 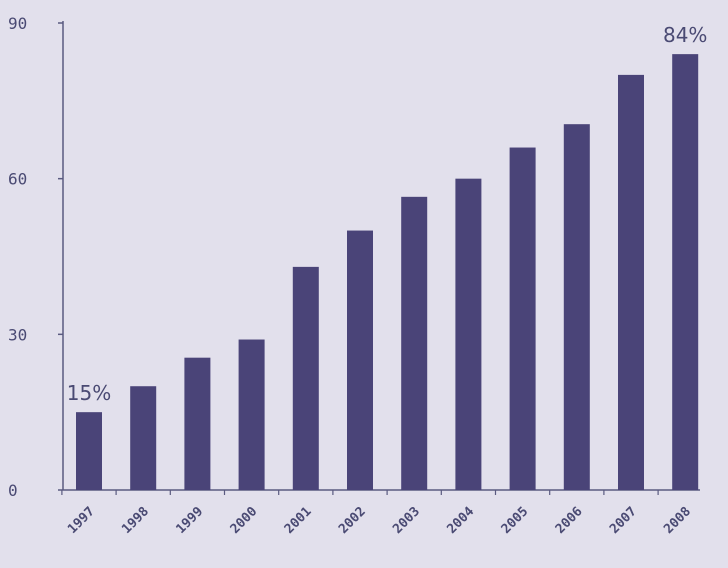 I want to click on bar-2006, so click(x=576, y=307).